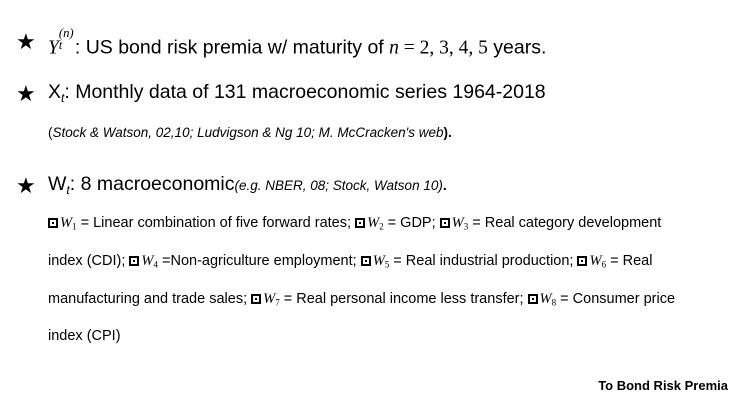  What do you see at coordinates (152, 184) in the screenshot?
I see `bullet-w-desc: : 8 macroeconomic` at bounding box center [152, 184].